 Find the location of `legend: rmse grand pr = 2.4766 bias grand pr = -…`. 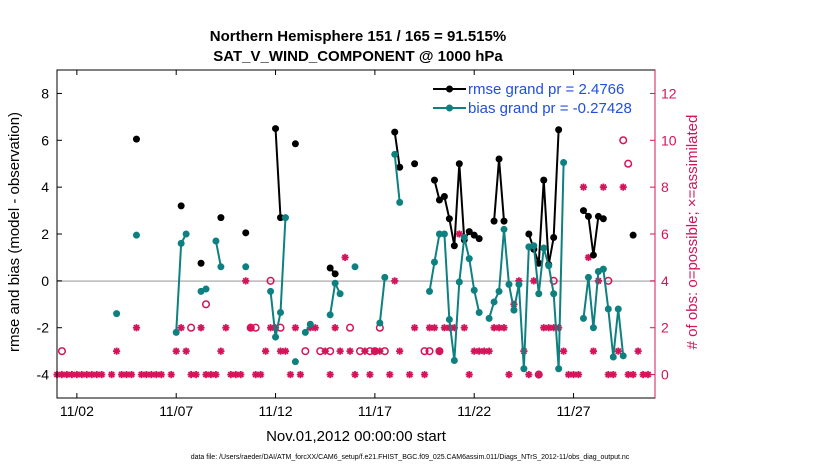

legend: rmse grand pr = 2.4766 bias grand pr = -… is located at coordinates (532, 99).